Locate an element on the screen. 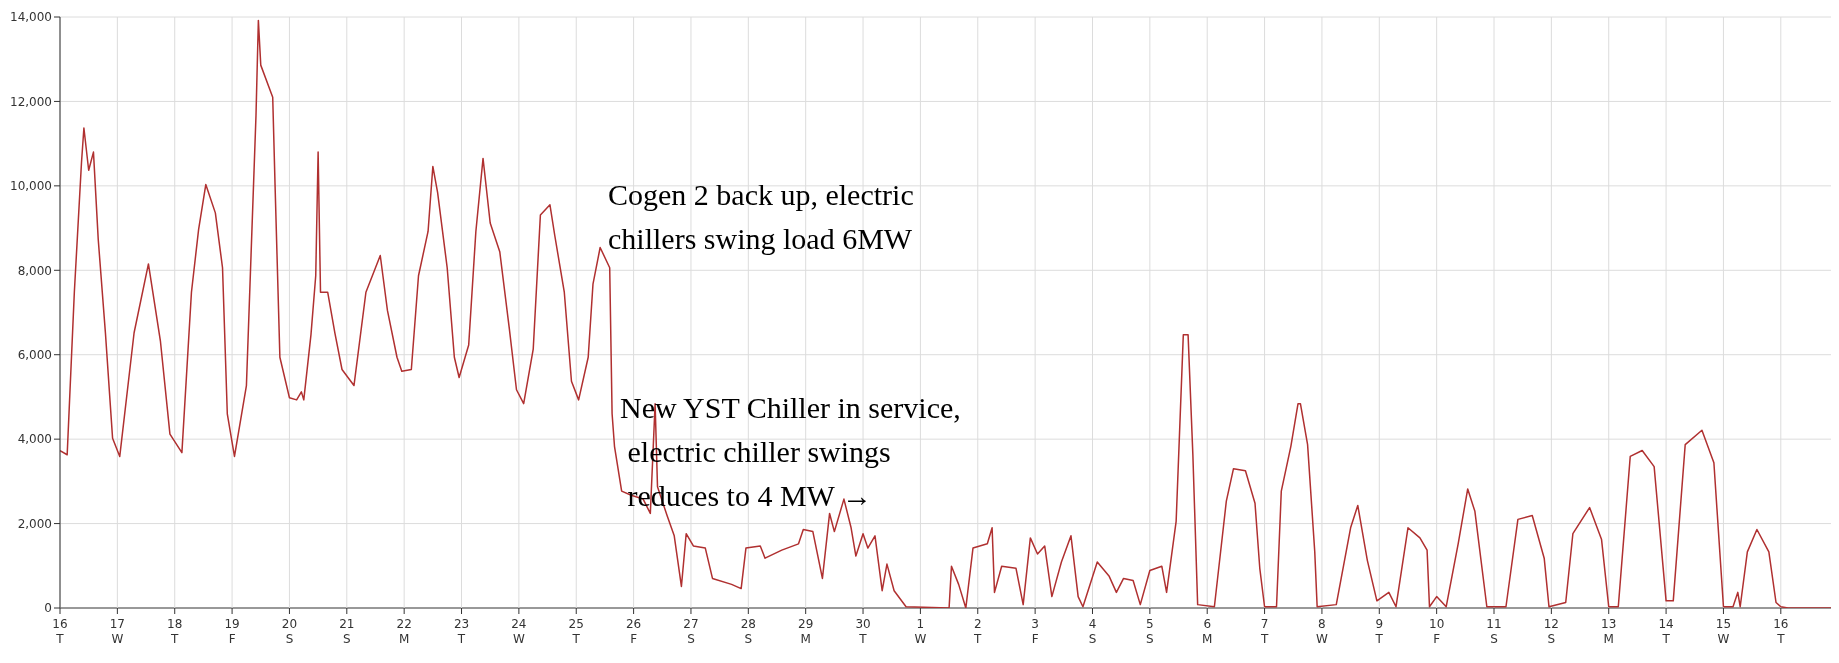 This screenshot has width=1839, height=663. x-tick-label: 22 M is located at coordinates (404, 631).